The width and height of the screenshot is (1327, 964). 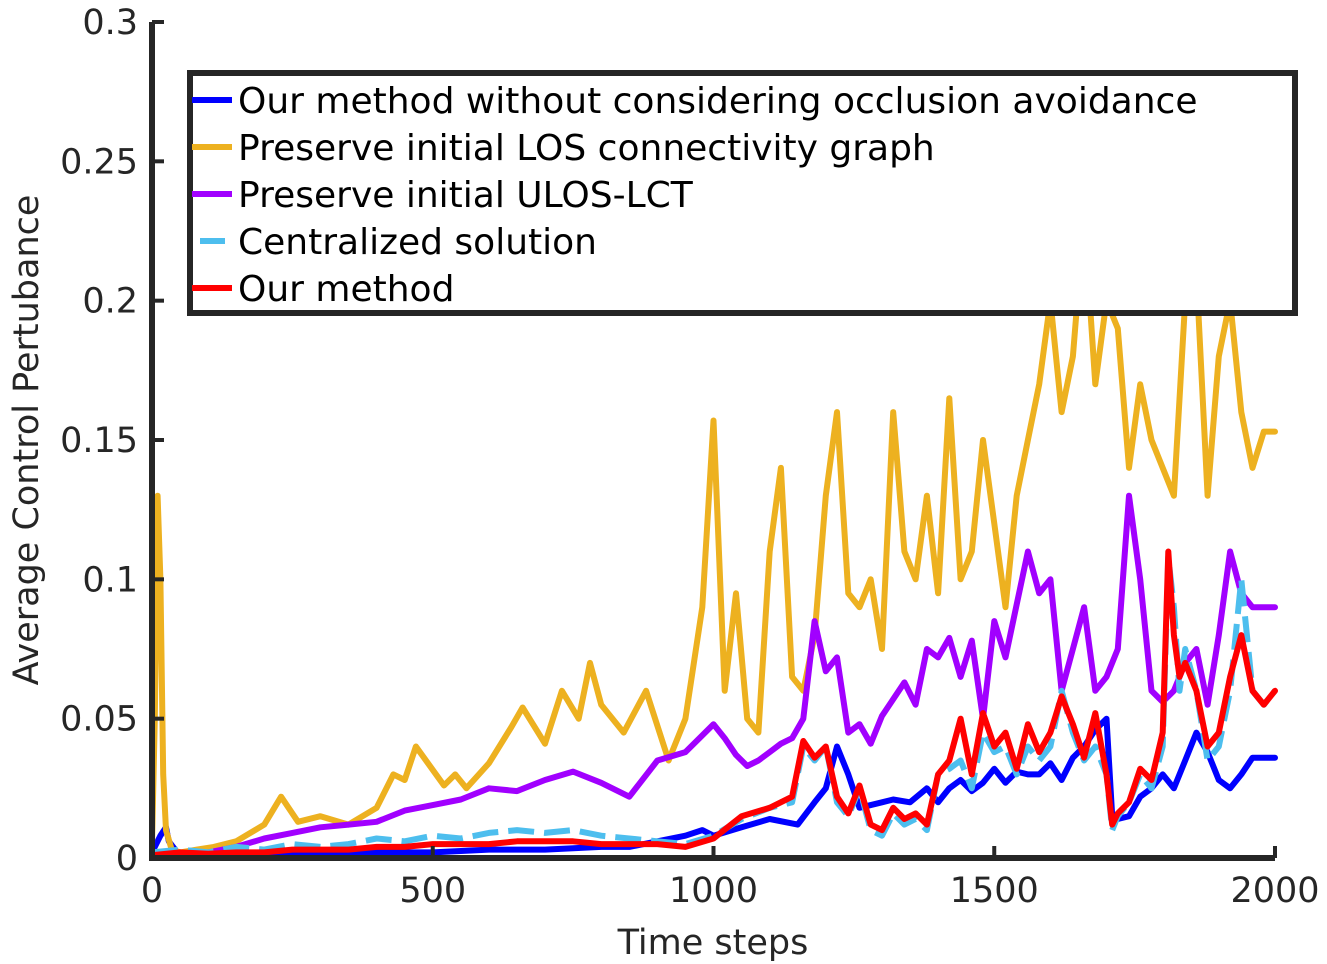 What do you see at coordinates (99, 441) in the screenshot?
I see `y-tick-label: 0.15` at bounding box center [99, 441].